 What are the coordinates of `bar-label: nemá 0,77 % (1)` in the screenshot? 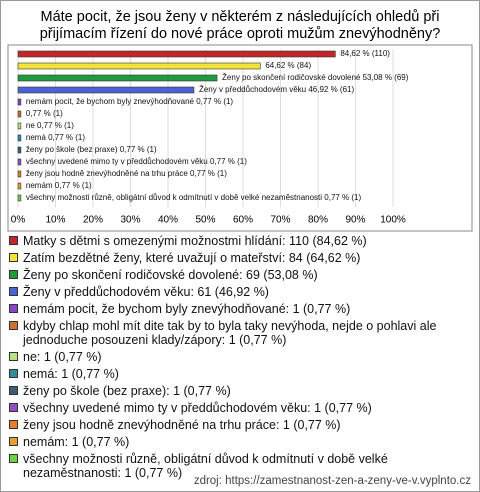 It's located at (55, 137).